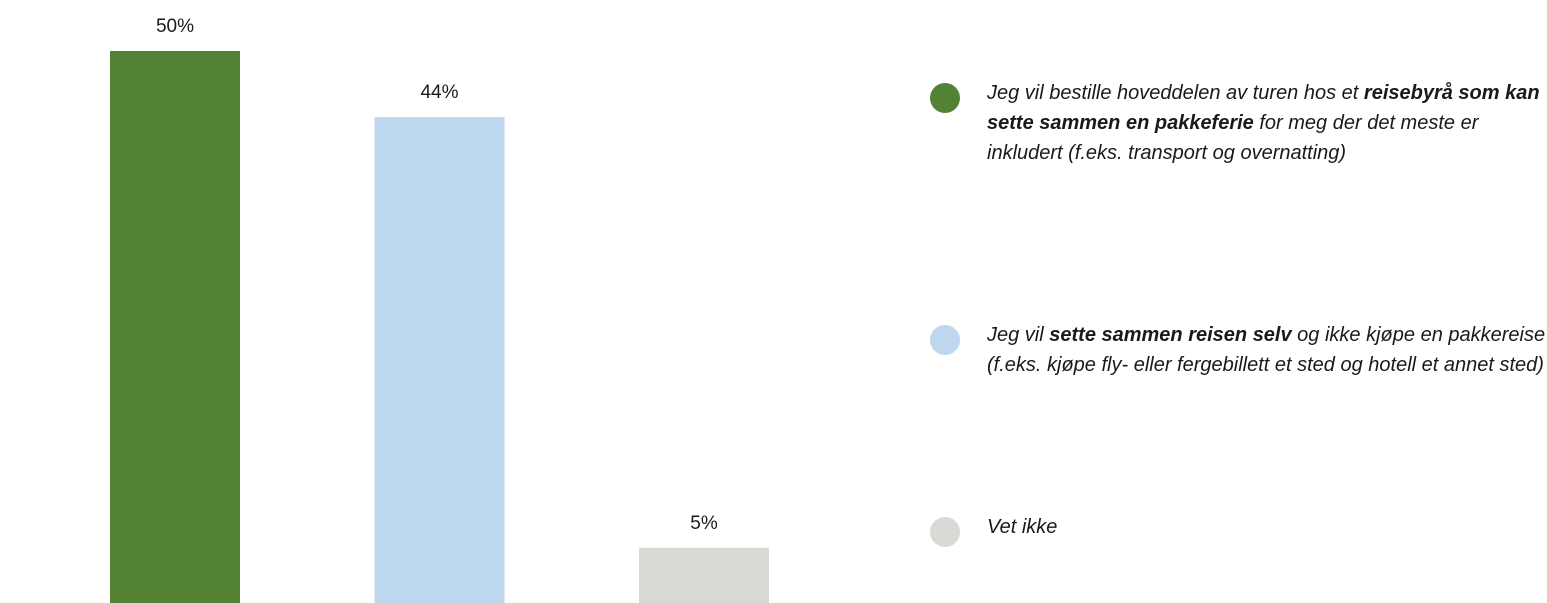  Describe the element at coordinates (1022, 527) in the screenshot. I see `legend-text-part: Vet ikke` at that location.